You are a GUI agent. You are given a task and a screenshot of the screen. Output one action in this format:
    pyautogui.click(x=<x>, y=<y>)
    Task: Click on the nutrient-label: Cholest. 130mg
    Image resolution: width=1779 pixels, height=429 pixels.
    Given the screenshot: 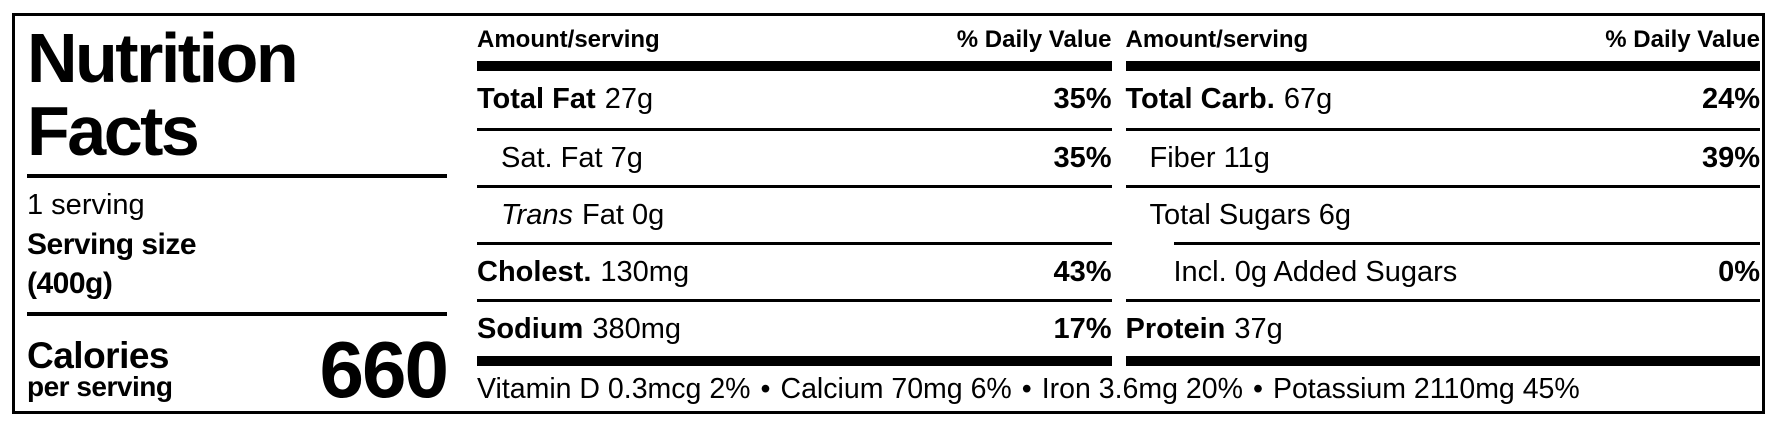 What is the action you would take?
    pyautogui.click(x=583, y=272)
    